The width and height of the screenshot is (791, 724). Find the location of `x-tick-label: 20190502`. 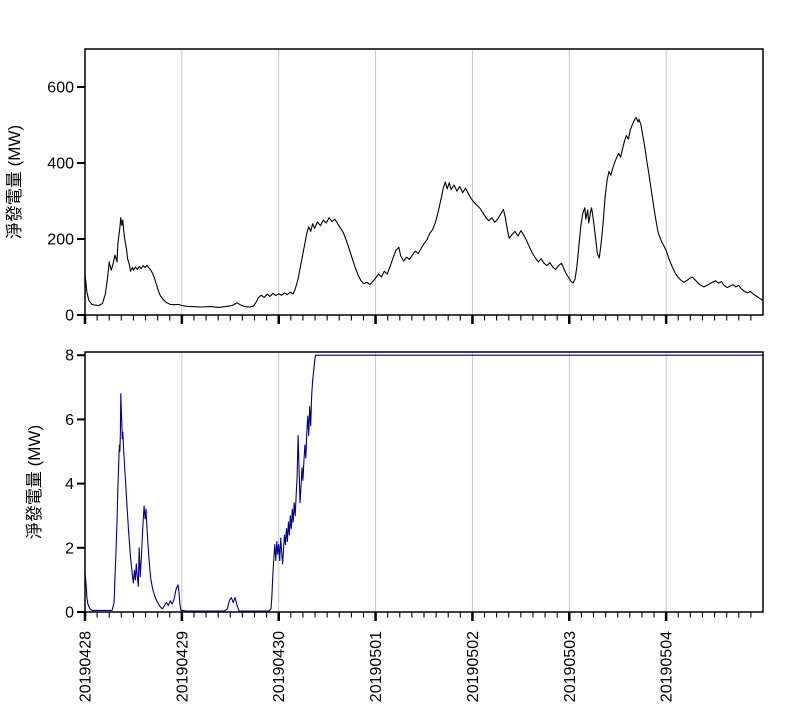

x-tick-label: 20190502 is located at coordinates (473, 666).